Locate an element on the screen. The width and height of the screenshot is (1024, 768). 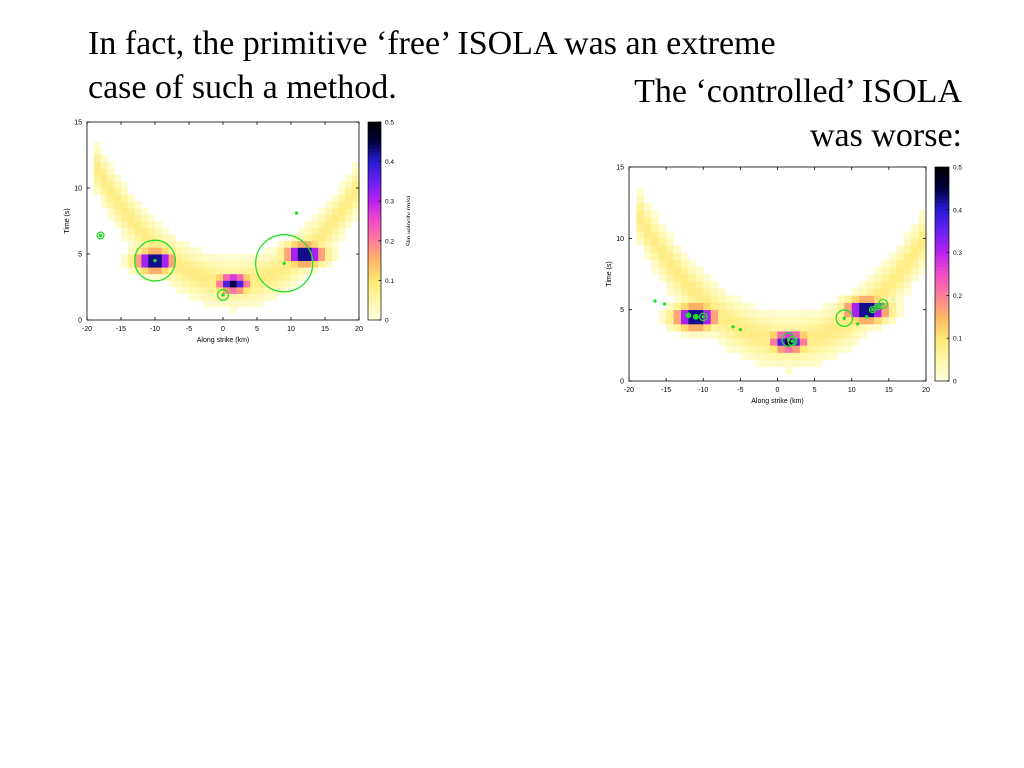
x-tick-label: -15 is located at coordinates (121, 329).